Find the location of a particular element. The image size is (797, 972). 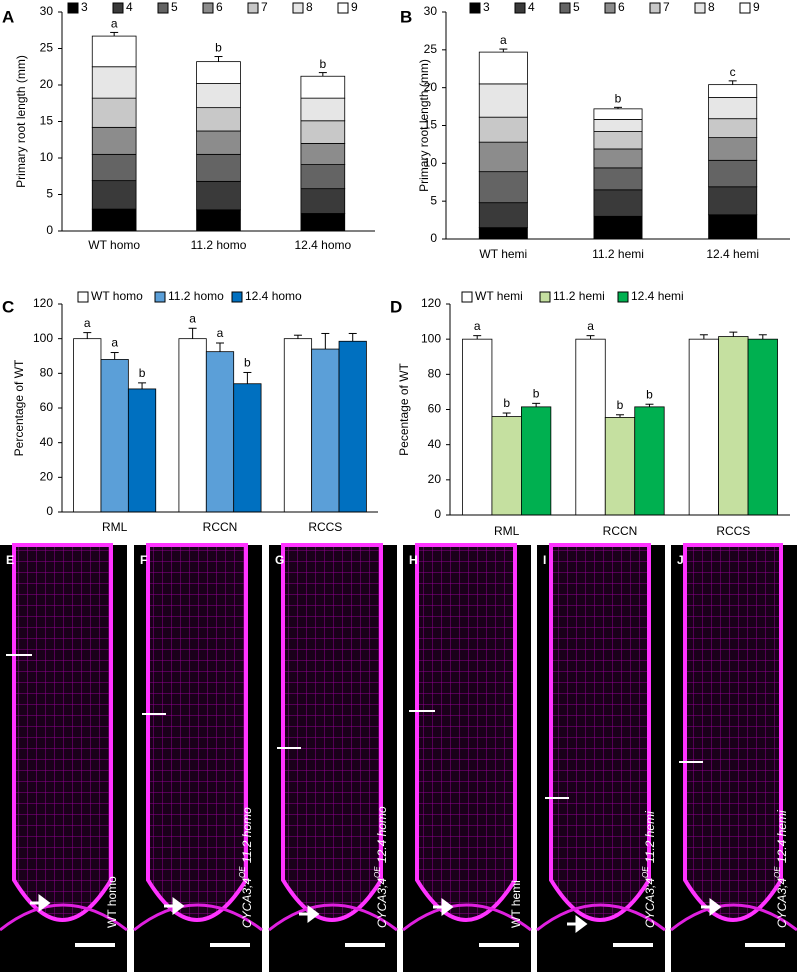

y-axis-label: Pecentage of WT is located at coordinates (404, 408).